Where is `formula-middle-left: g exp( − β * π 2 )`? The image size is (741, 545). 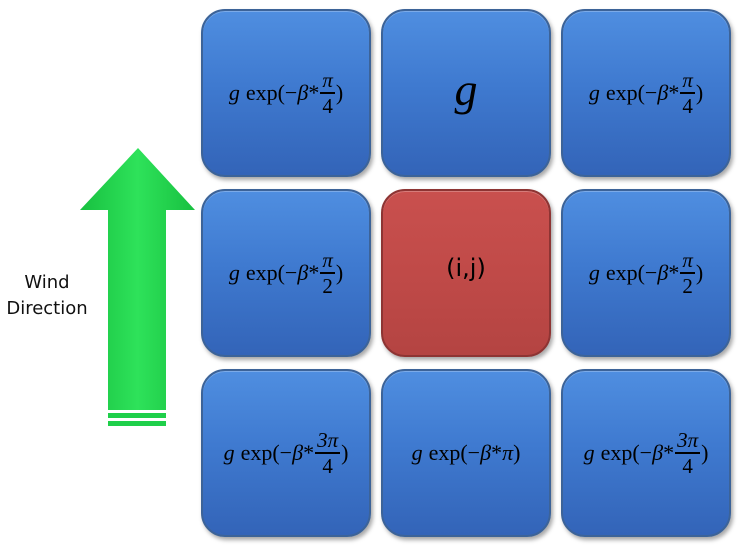
formula-middle-left: g exp( − β * π 2 ) is located at coordinates (286, 273).